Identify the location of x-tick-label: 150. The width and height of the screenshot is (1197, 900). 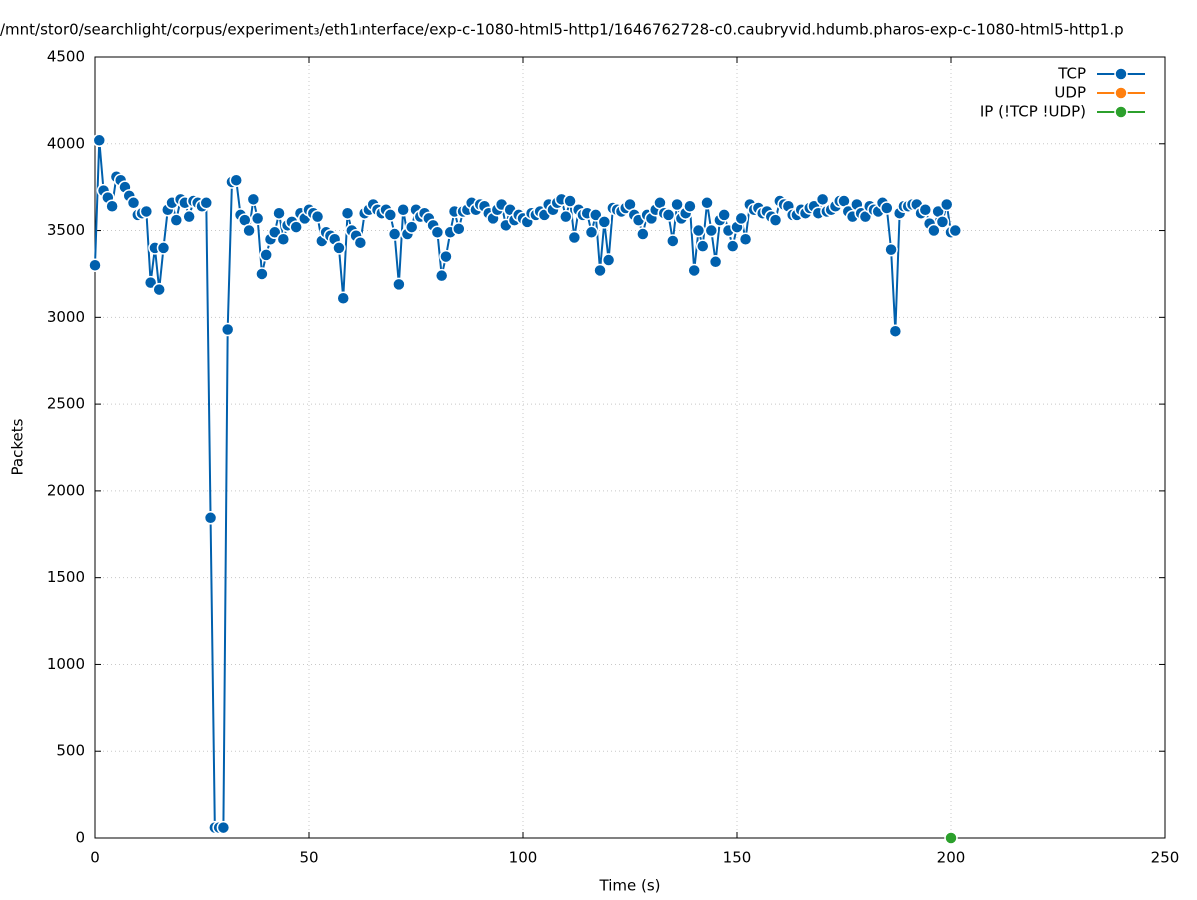
(737, 858).